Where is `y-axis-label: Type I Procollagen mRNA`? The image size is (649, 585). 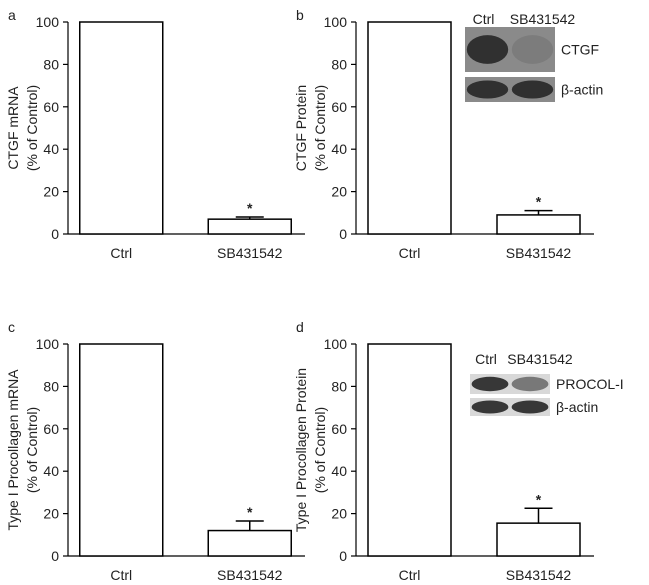
y-axis-label: Type I Procollagen mRNA is located at coordinates (13, 450).